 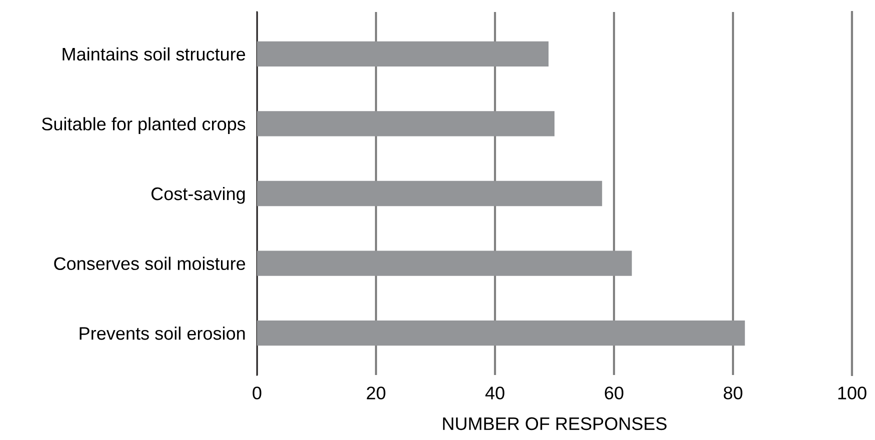 I want to click on x-tick-label: 20, so click(x=376, y=393).